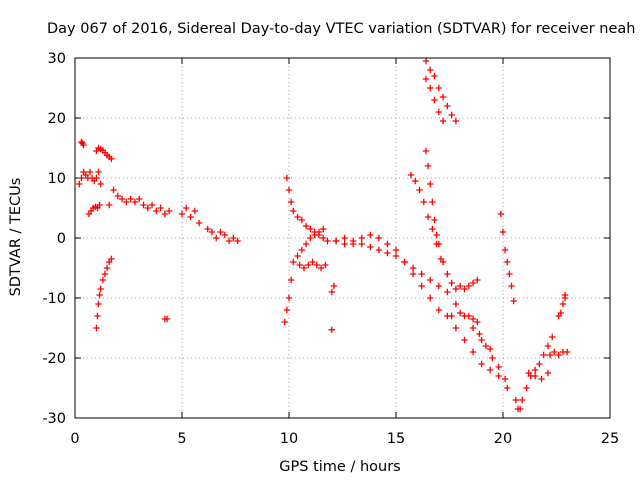 The image size is (640, 485). I want to click on y-tick-label: -20, so click(54, 359).